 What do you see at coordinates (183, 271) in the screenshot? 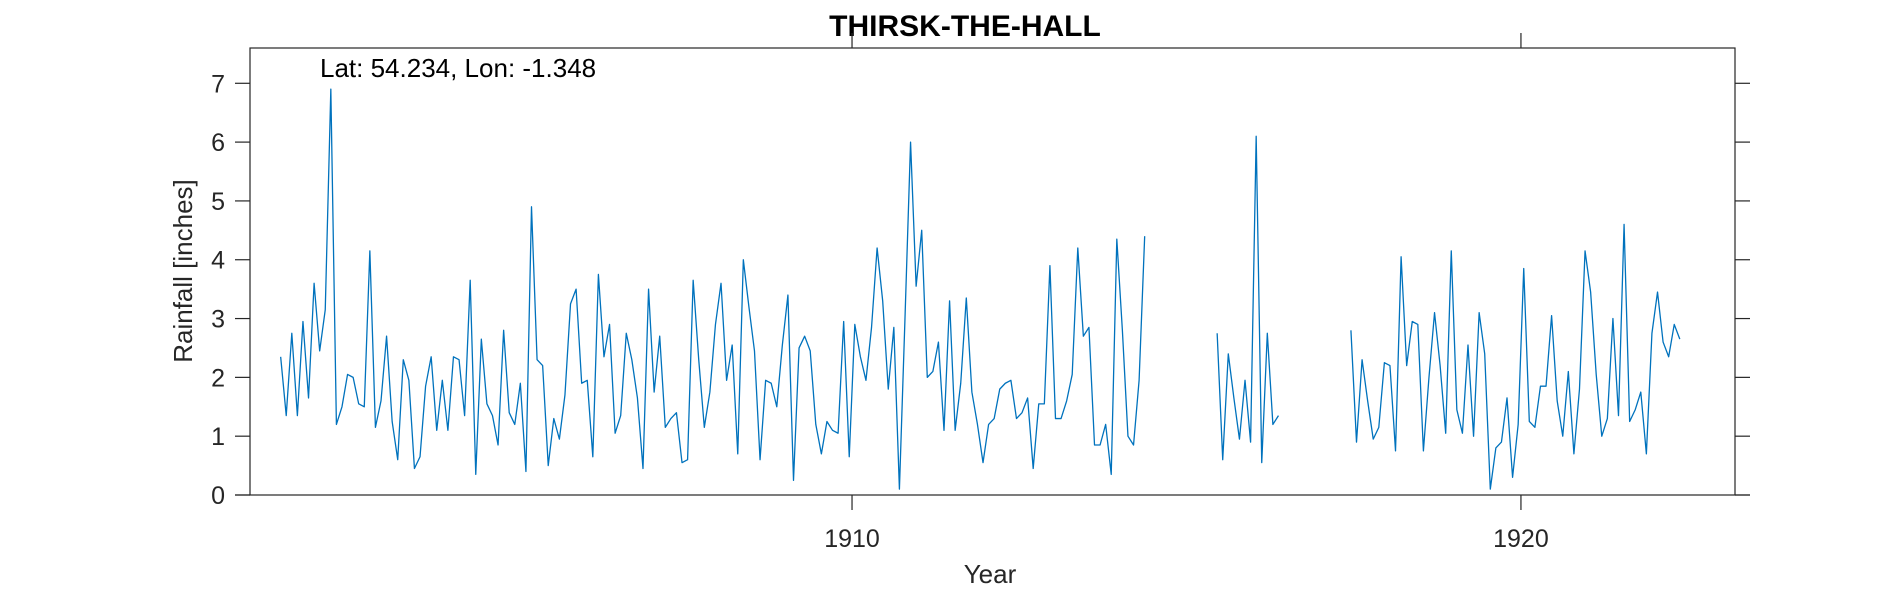
I see `y-axis-label: Rainfall [inches]` at bounding box center [183, 271].